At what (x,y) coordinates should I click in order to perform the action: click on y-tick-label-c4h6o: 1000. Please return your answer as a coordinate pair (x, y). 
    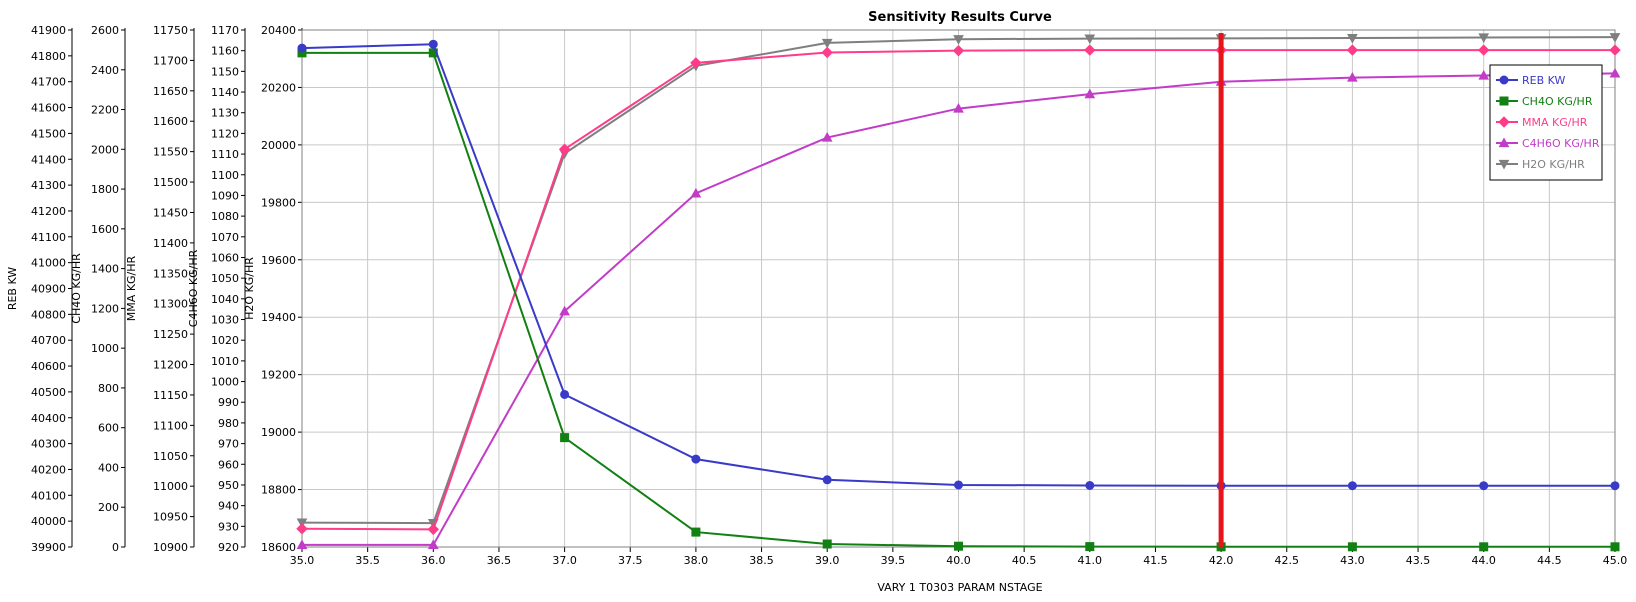
    Looking at the image, I should click on (225, 382).